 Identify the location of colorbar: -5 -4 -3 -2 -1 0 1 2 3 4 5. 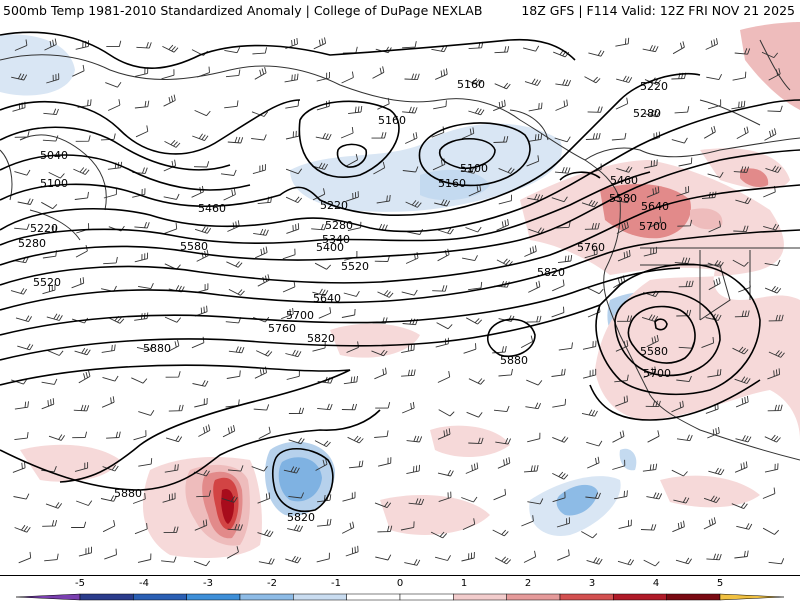
(400, 588).